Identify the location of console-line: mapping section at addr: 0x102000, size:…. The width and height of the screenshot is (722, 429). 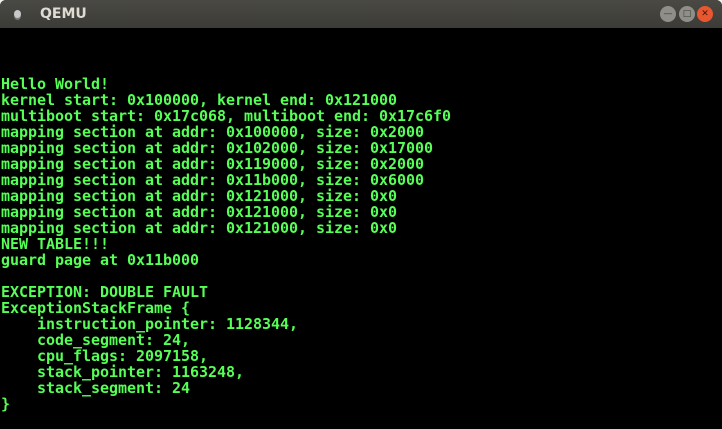
(217, 148).